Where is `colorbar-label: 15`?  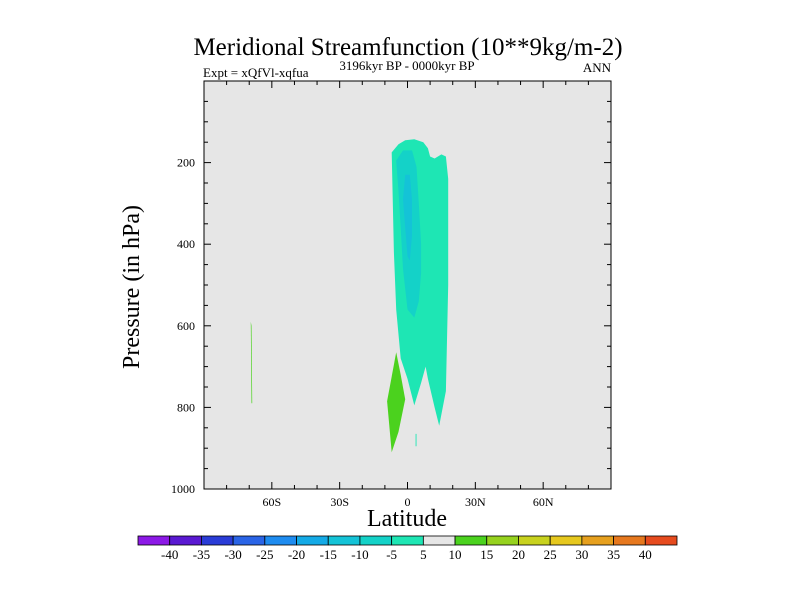
colorbar-label: 15 is located at coordinates (486, 554).